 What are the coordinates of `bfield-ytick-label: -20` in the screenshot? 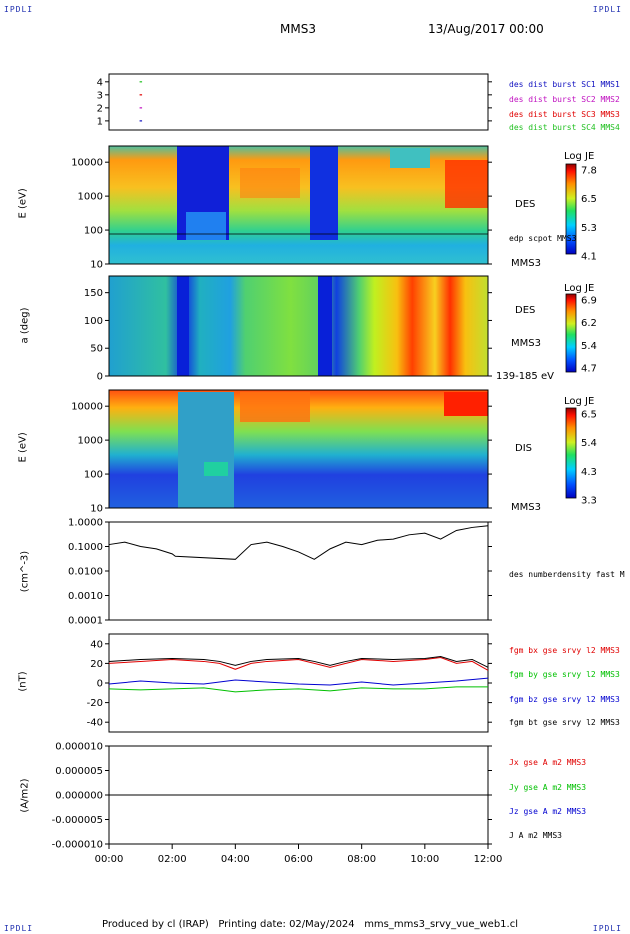 It's located at (95, 703).